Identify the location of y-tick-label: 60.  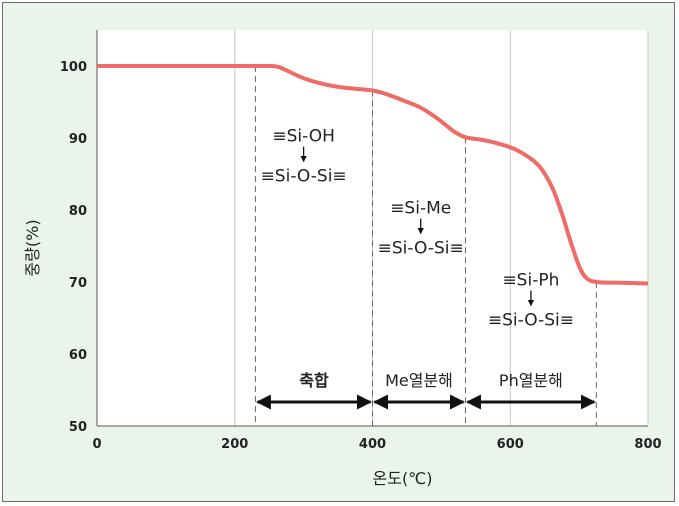
(78, 355).